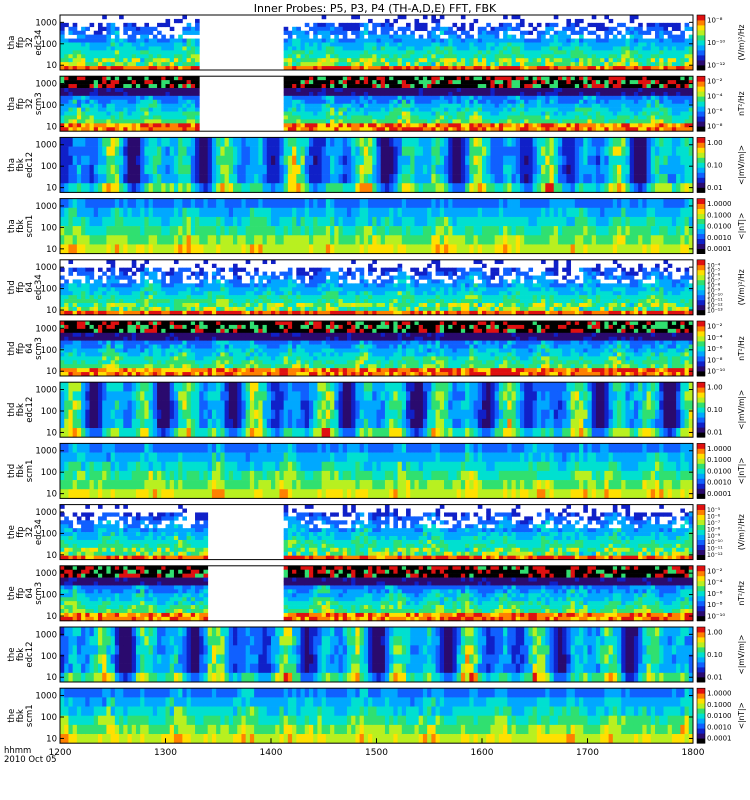  What do you see at coordinates (51, 189) in the screenshot?
I see `y-tick-label: 10` at bounding box center [51, 189].